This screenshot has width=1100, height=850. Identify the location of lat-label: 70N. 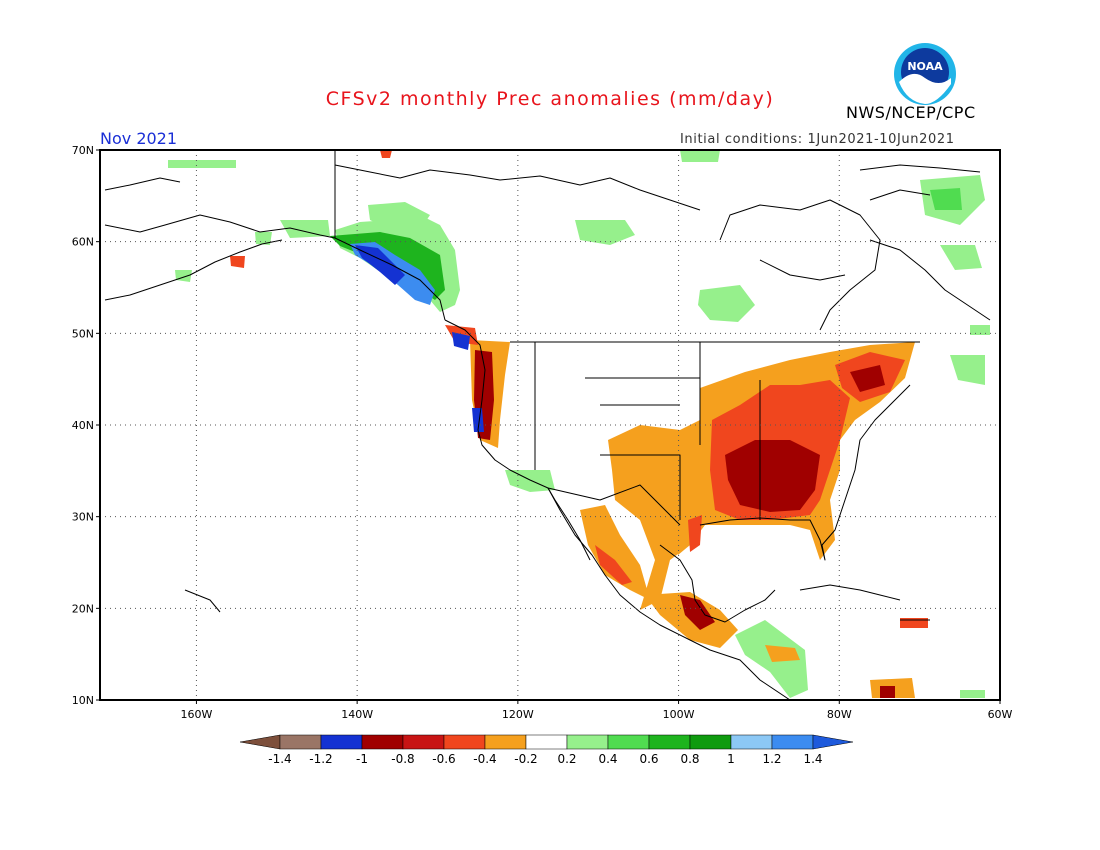
(83, 150).